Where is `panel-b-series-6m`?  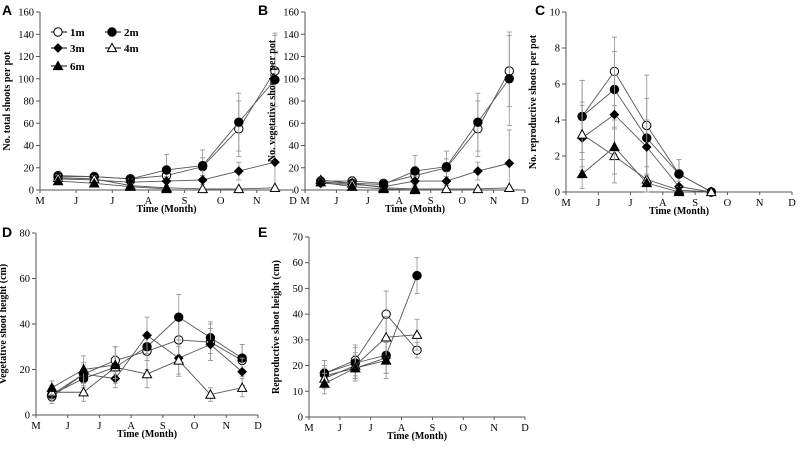
panel-b-series-6m is located at coordinates (368, 185).